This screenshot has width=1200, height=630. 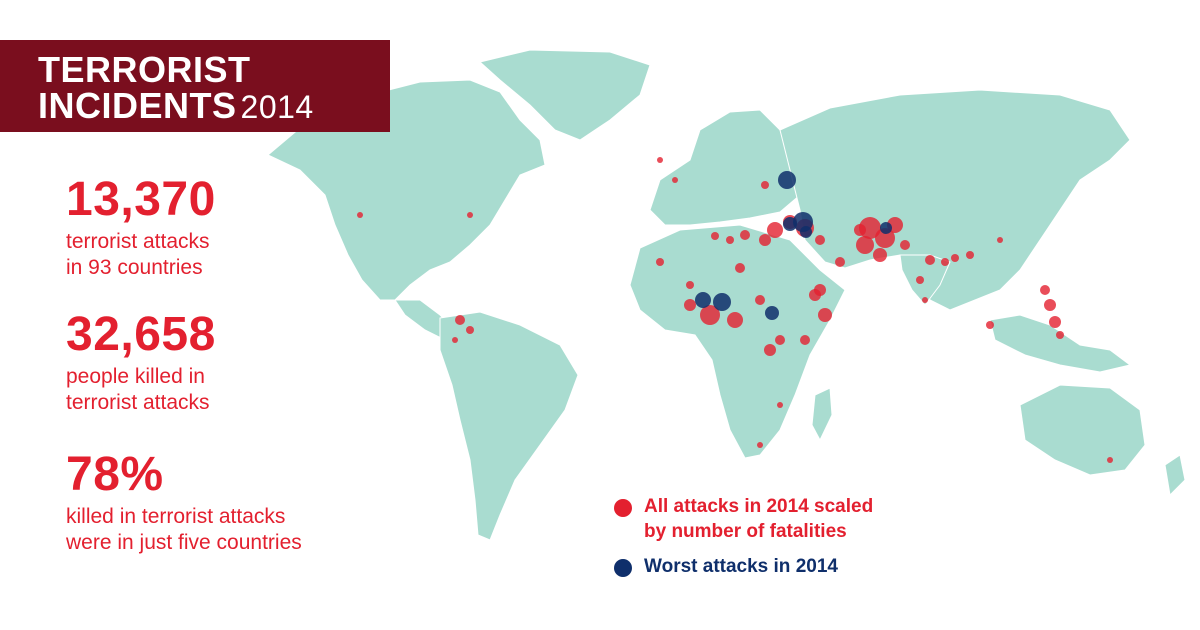 What do you see at coordinates (406, 190) in the screenshot?
I see `north-america-land` at bounding box center [406, 190].